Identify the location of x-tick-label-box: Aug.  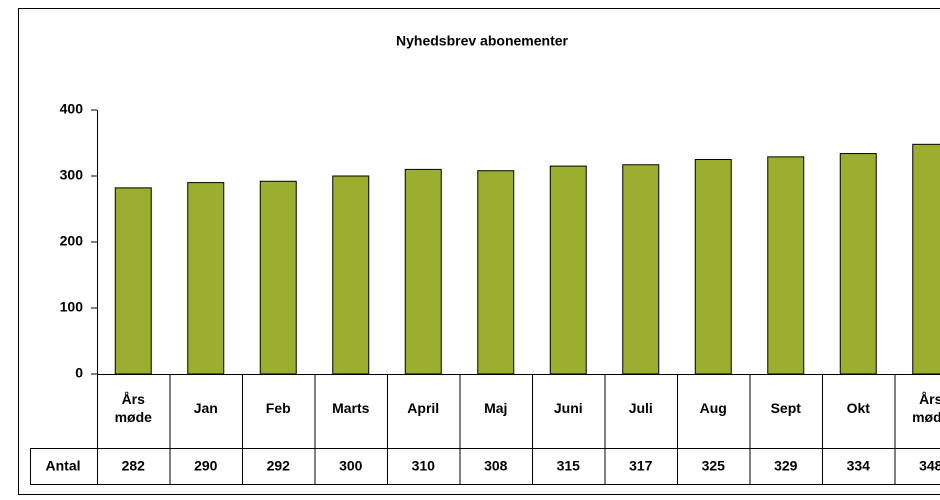
(713, 408).